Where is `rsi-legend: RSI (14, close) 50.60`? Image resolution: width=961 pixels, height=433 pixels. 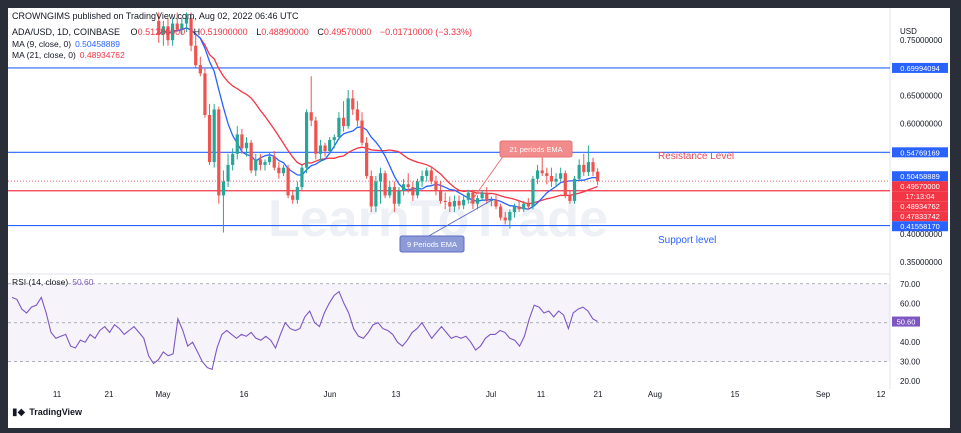
rsi-legend: RSI (14, close) 50.60 is located at coordinates (53, 282).